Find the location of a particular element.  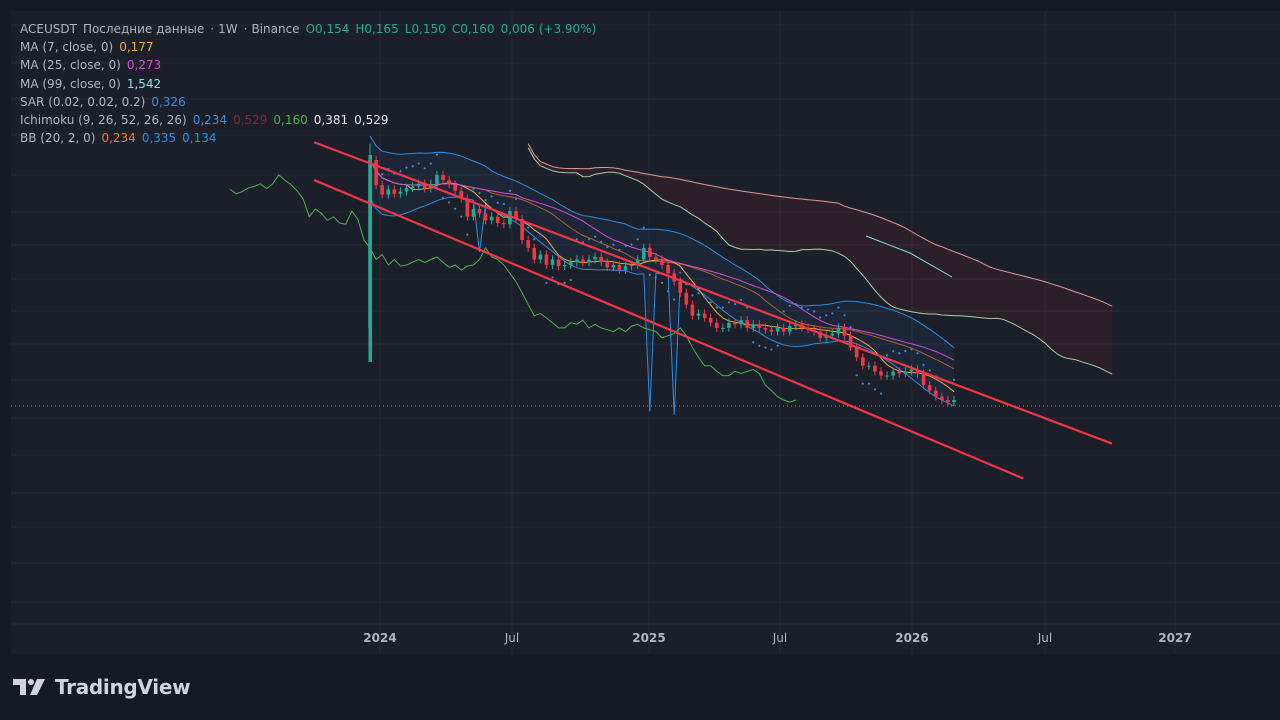

tradingview-logo: TradingView is located at coordinates (102, 687).